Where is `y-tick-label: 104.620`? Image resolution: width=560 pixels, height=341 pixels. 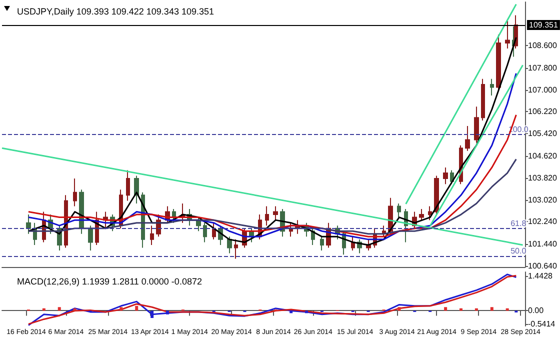
y-tick-label: 104.620 is located at coordinates (543, 155).